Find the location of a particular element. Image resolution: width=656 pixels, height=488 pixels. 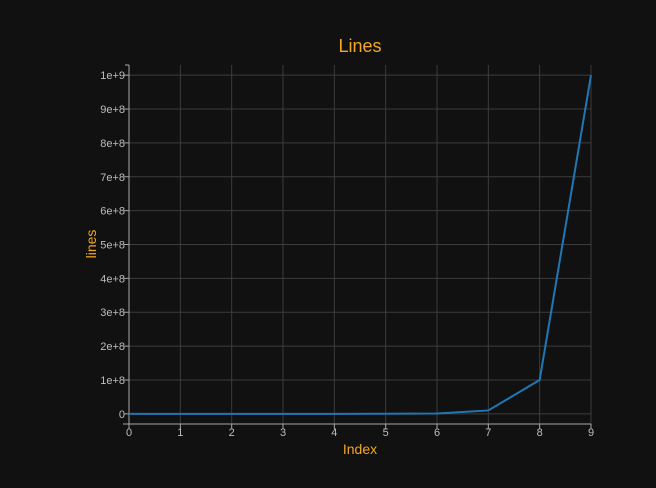

y-tick-label: 3e+8 is located at coordinates (112, 313).